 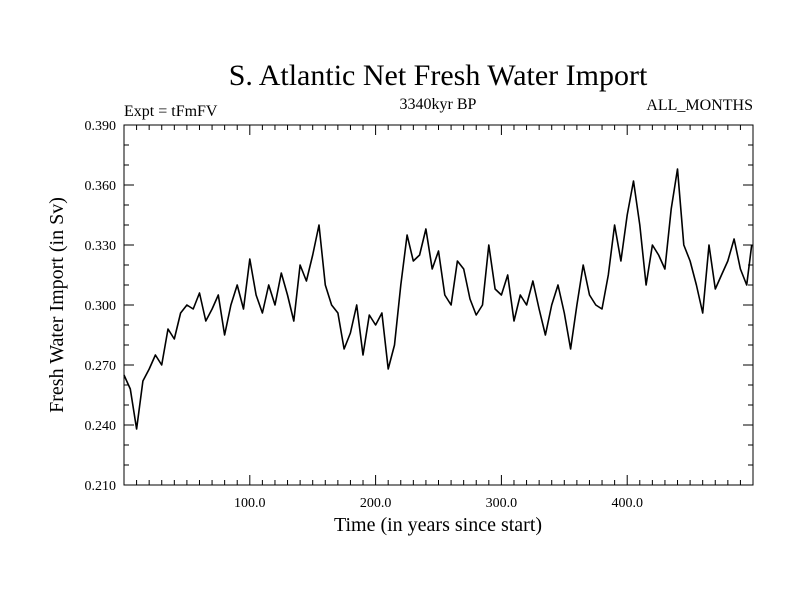 What do you see at coordinates (101, 306) in the screenshot?
I see `y-tick-label: 0.300` at bounding box center [101, 306].